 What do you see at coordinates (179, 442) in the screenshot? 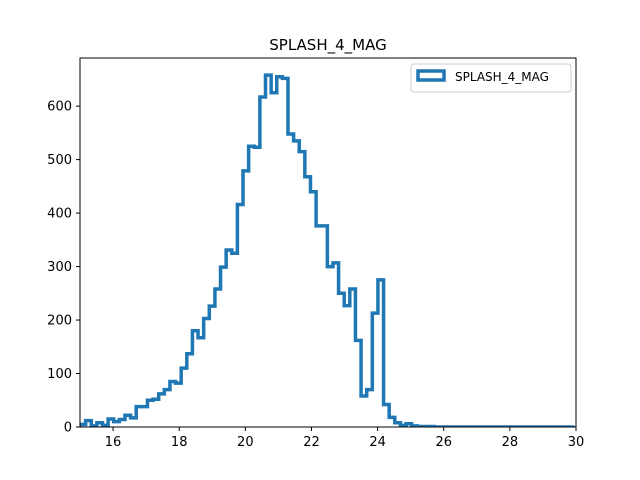
I see `x-tick-label: 18` at bounding box center [179, 442].